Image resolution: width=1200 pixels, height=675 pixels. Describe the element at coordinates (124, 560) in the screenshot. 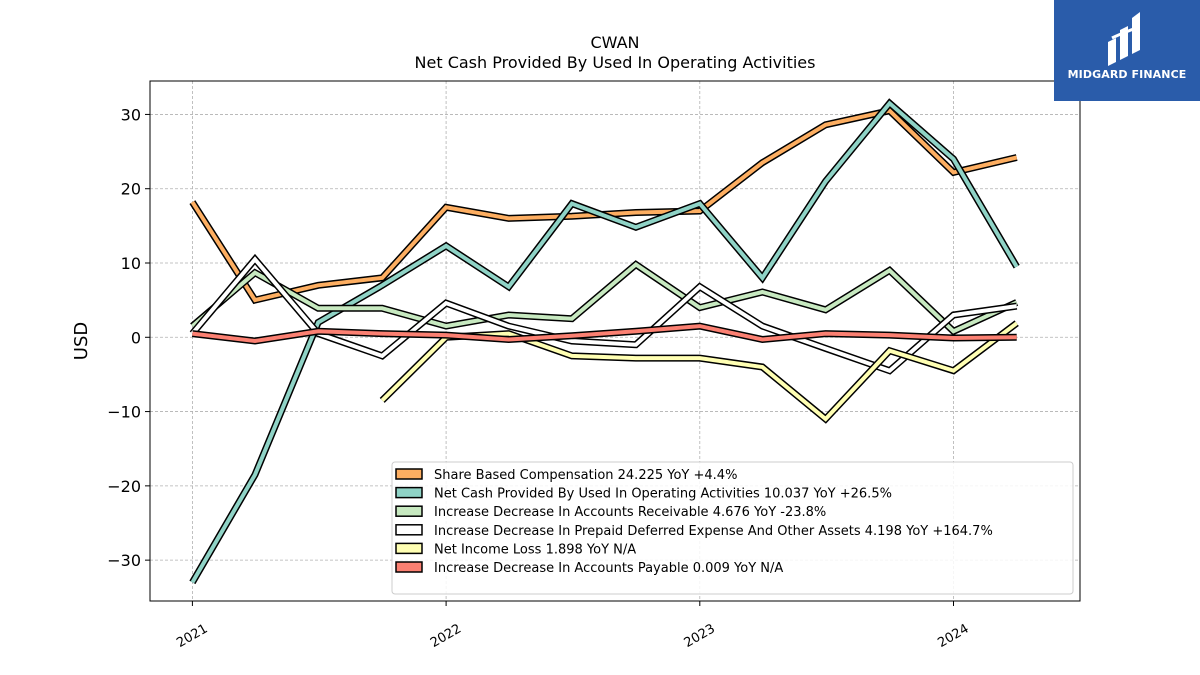

I see `y-tick-label: −30` at that location.